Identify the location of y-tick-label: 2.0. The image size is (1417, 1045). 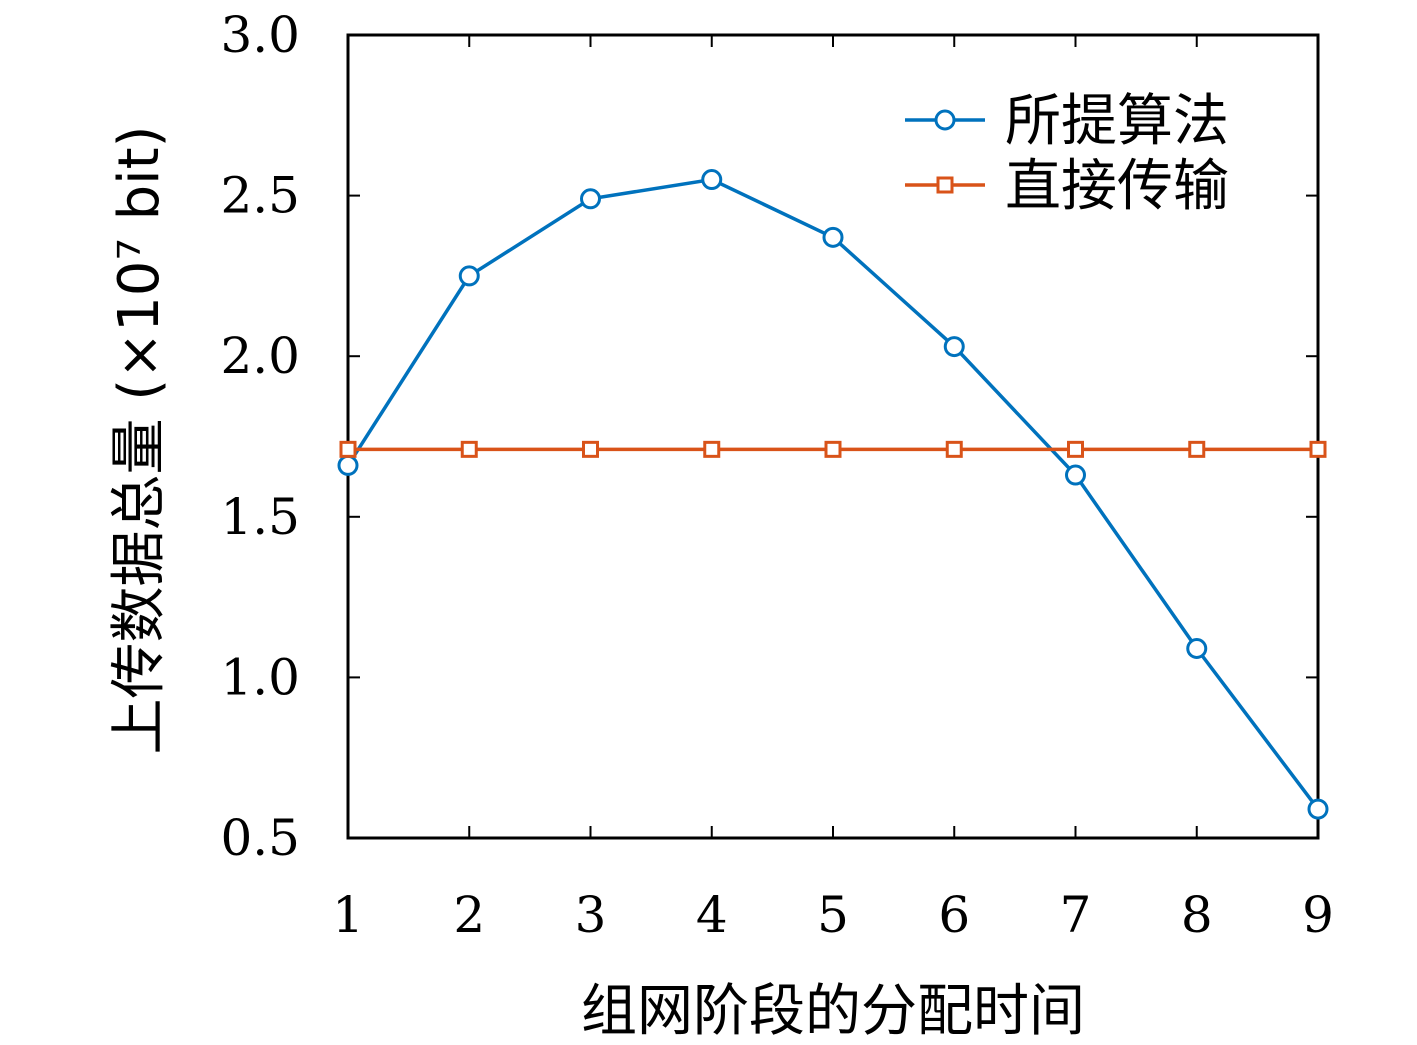
(260, 356).